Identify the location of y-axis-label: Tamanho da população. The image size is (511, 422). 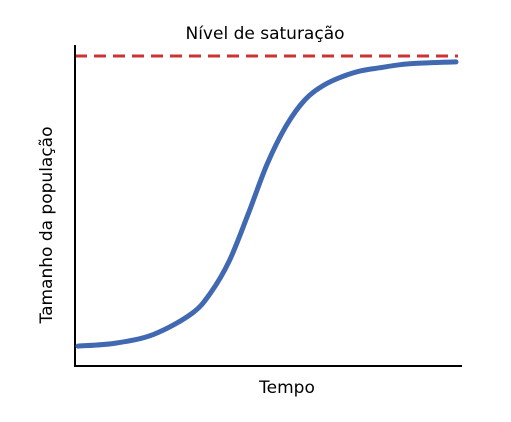
(47, 226).